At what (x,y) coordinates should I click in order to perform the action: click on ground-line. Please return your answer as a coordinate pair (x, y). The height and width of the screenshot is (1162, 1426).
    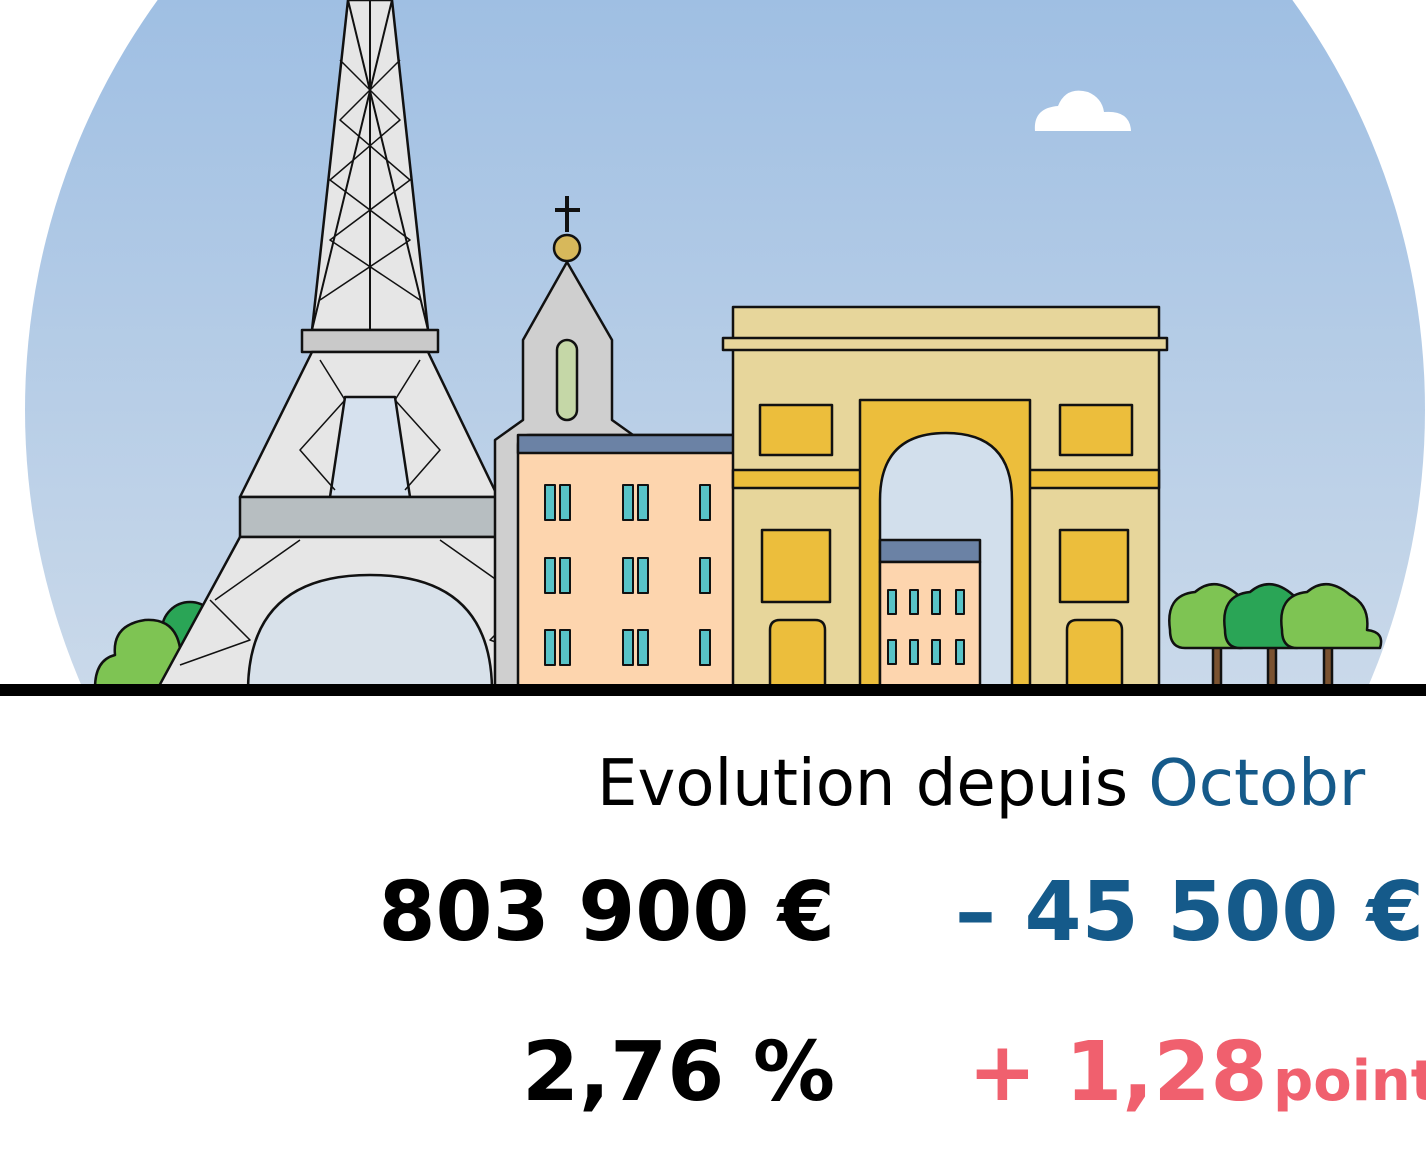
    Looking at the image, I should click on (713, 690).